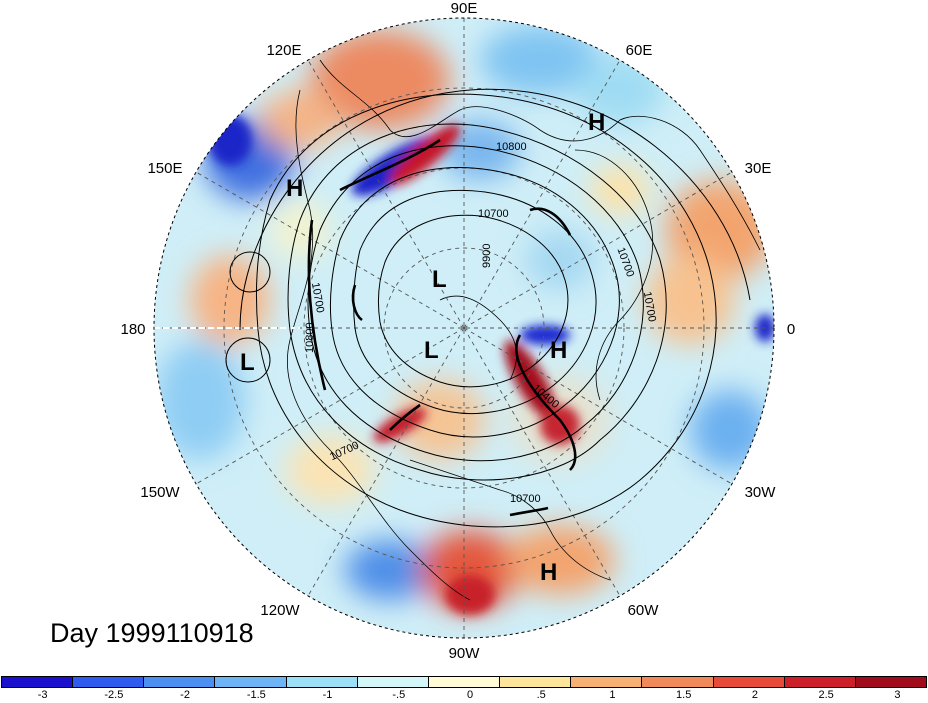  I want to click on colorbar-tick-label: 0, so click(470, 695).